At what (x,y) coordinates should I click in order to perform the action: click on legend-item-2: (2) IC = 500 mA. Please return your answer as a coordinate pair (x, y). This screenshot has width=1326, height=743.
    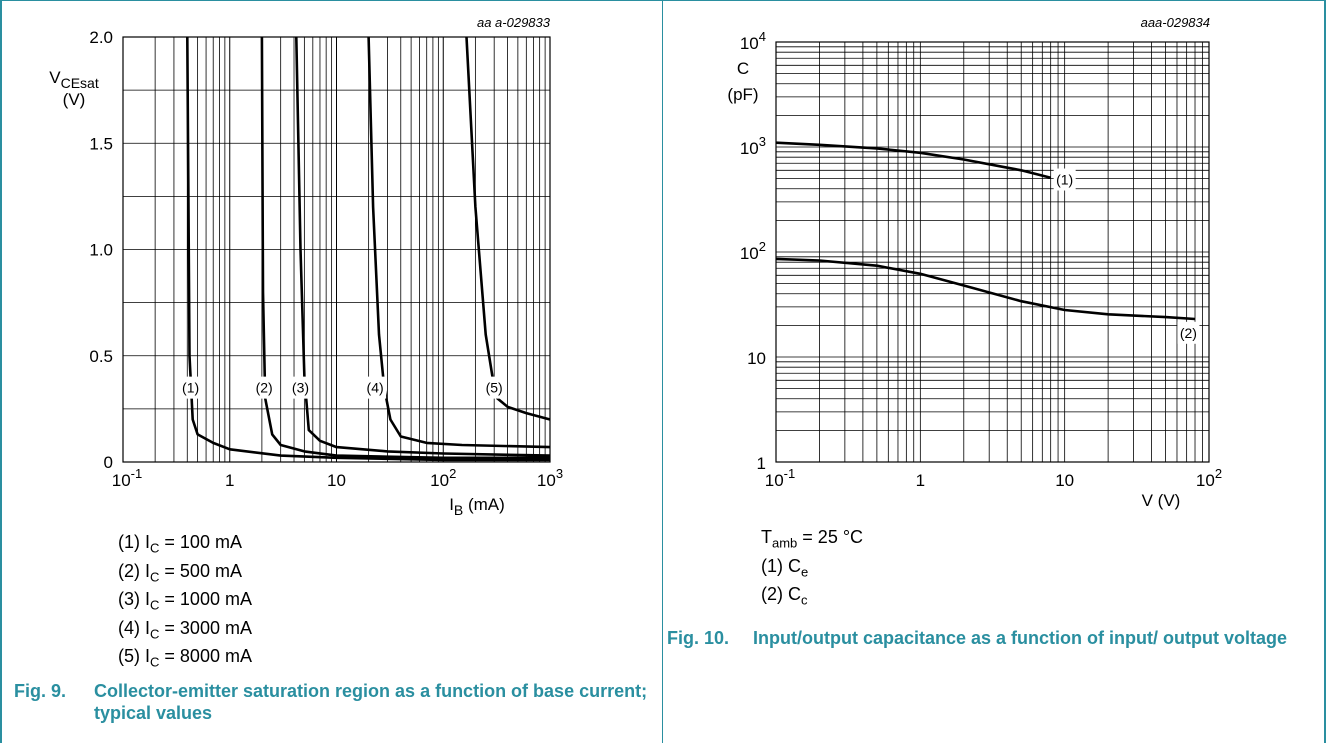
    Looking at the image, I should click on (180, 572).